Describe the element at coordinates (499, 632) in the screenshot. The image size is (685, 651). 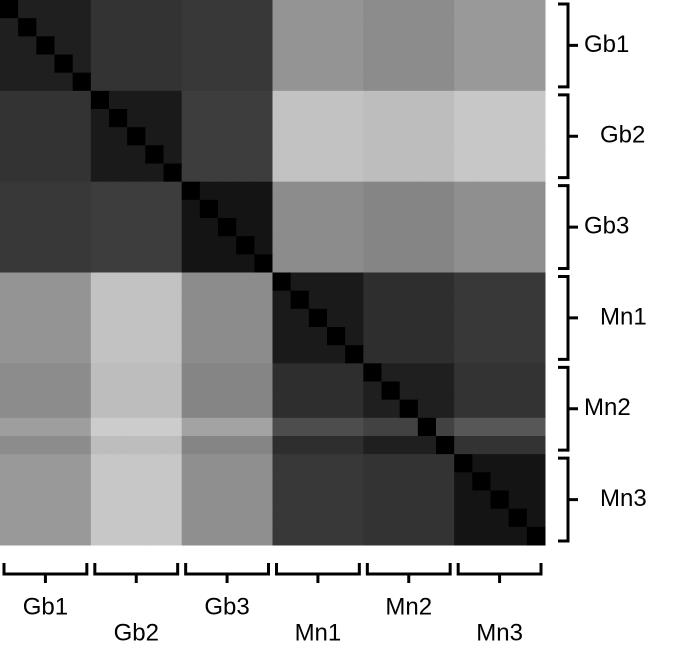
I see `col-group-label: Mn3` at that location.